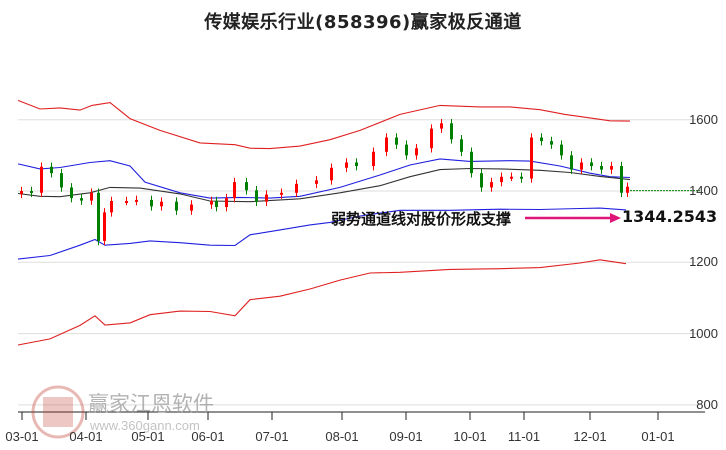  I want to click on annotation-arrow, so click(573, 218).